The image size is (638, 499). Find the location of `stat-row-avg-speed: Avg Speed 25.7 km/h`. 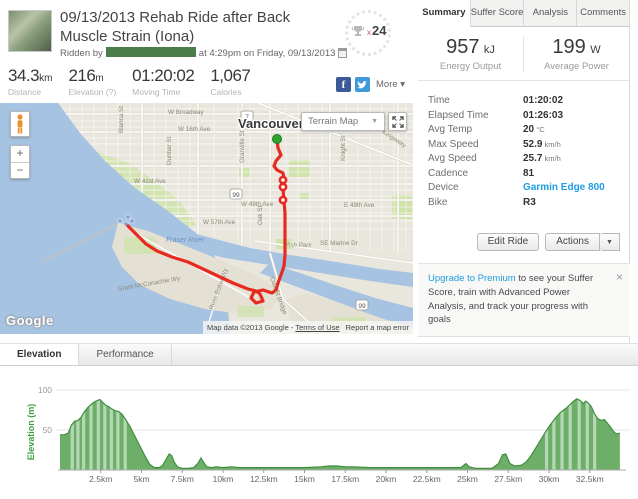

stat-row-avg-speed: Avg Speed 25.7 km/h is located at coordinates (523, 160).